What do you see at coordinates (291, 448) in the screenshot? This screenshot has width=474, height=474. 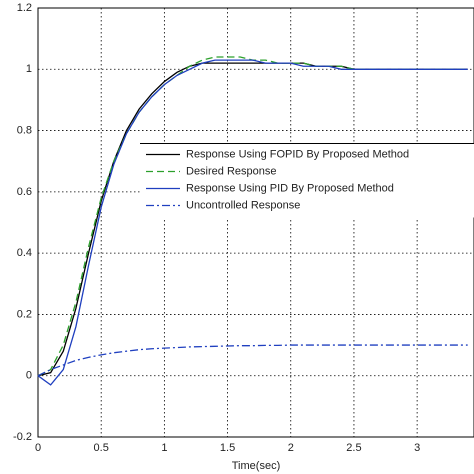 I see `x-tick-label: 2` at bounding box center [291, 448].